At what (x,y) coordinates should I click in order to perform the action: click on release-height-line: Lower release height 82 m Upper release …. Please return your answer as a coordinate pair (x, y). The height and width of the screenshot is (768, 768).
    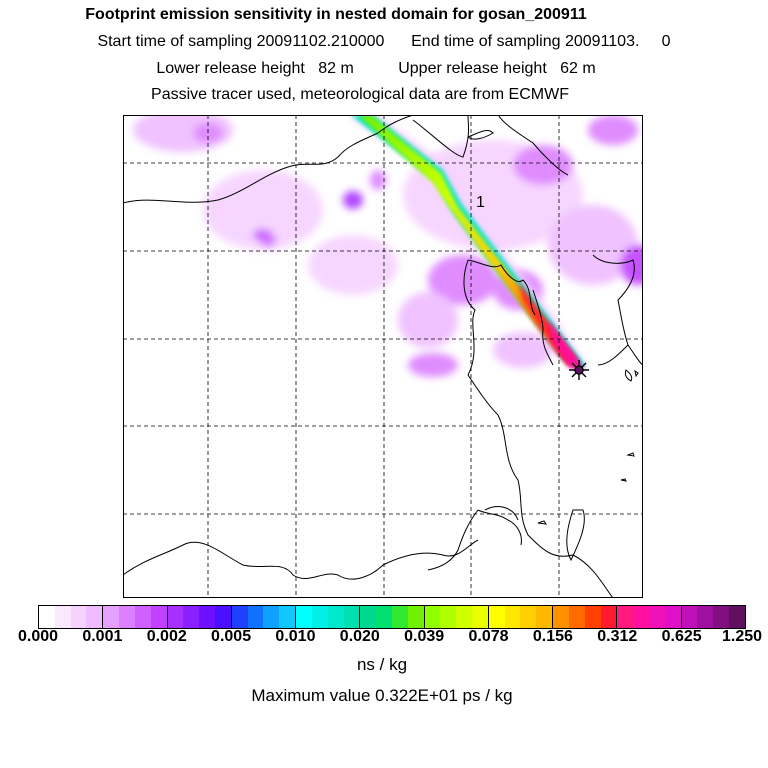
    Looking at the image, I should click on (376, 68).